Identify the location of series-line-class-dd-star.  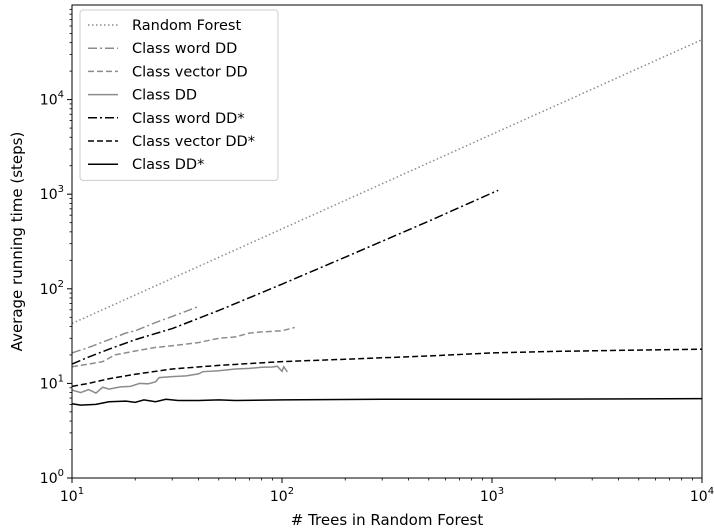
(387, 401).